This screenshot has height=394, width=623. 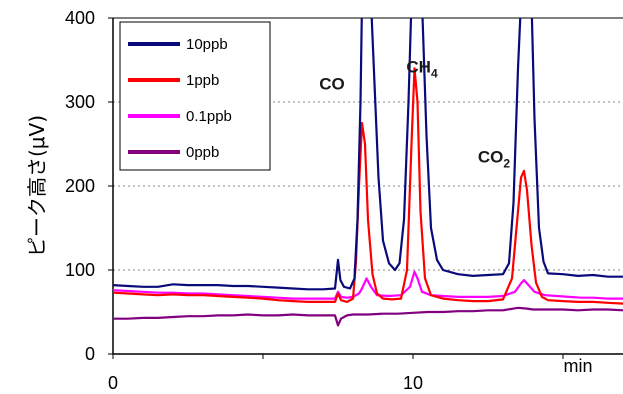 What do you see at coordinates (422, 69) in the screenshot?
I see `peak-label-1: CH4` at bounding box center [422, 69].